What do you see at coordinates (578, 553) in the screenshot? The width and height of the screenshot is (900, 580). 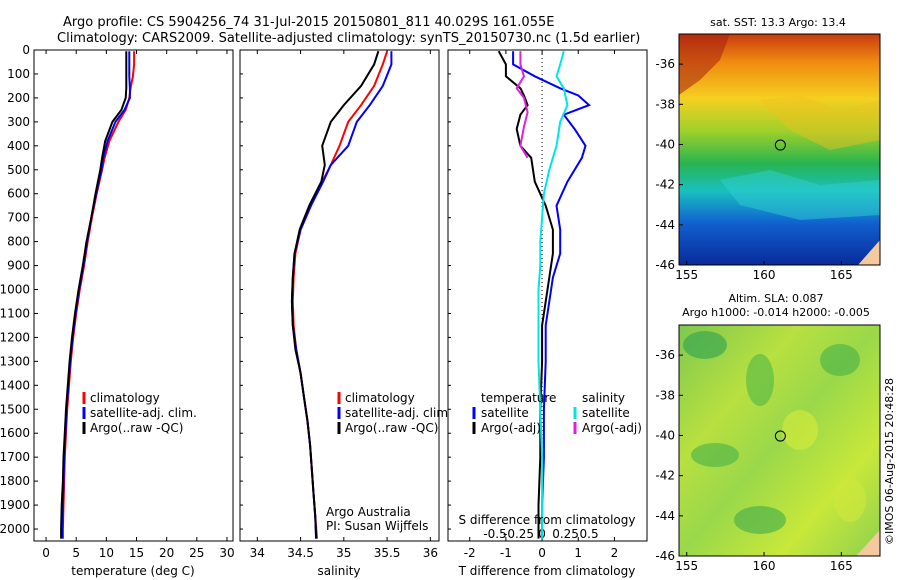 I see `x-tick-label: 1` at bounding box center [578, 553].